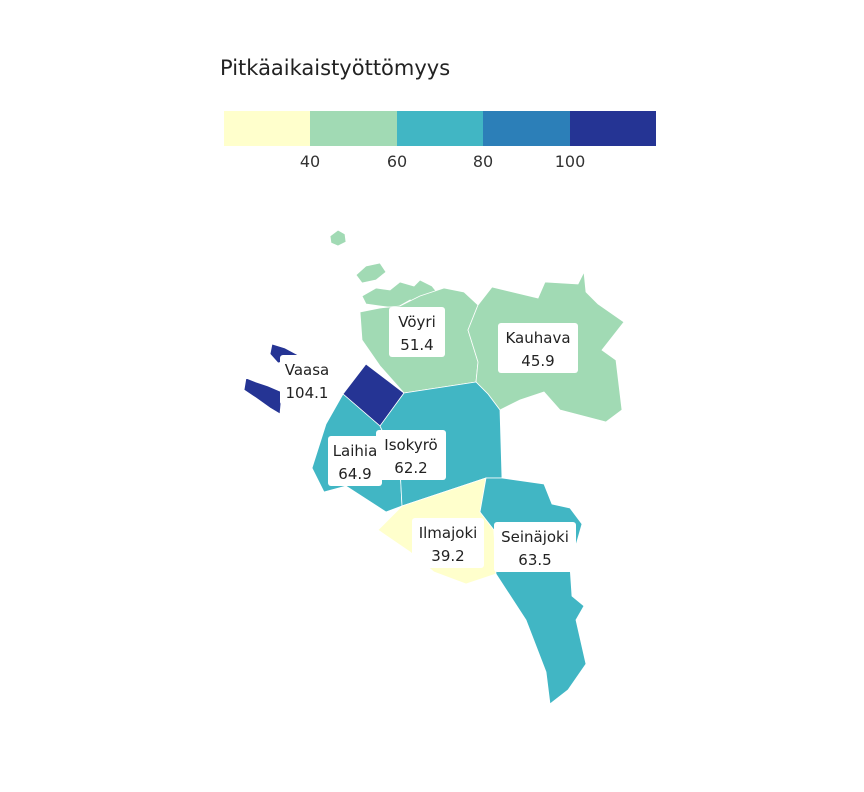  What do you see at coordinates (537, 338) in the screenshot?
I see `label-name: Kauhava` at bounding box center [537, 338].